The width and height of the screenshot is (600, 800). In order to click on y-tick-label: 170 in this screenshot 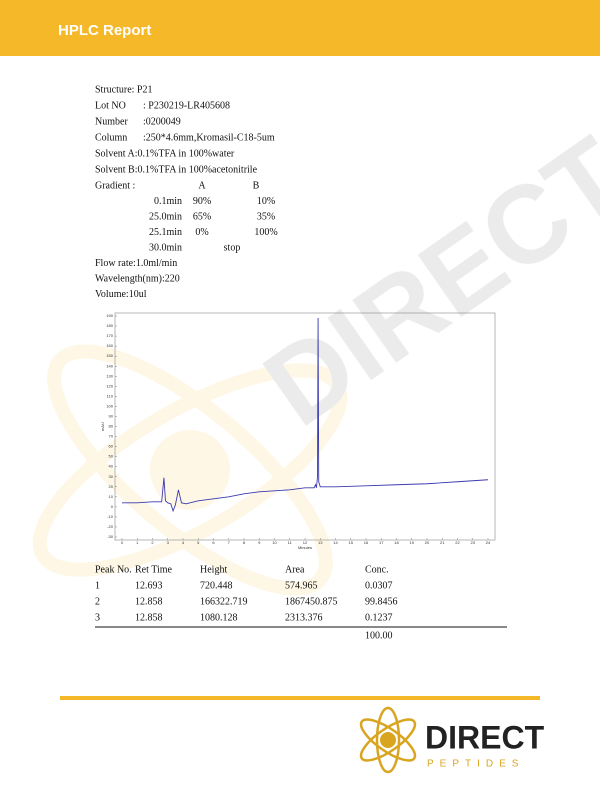, I will do `click(109, 335)`.